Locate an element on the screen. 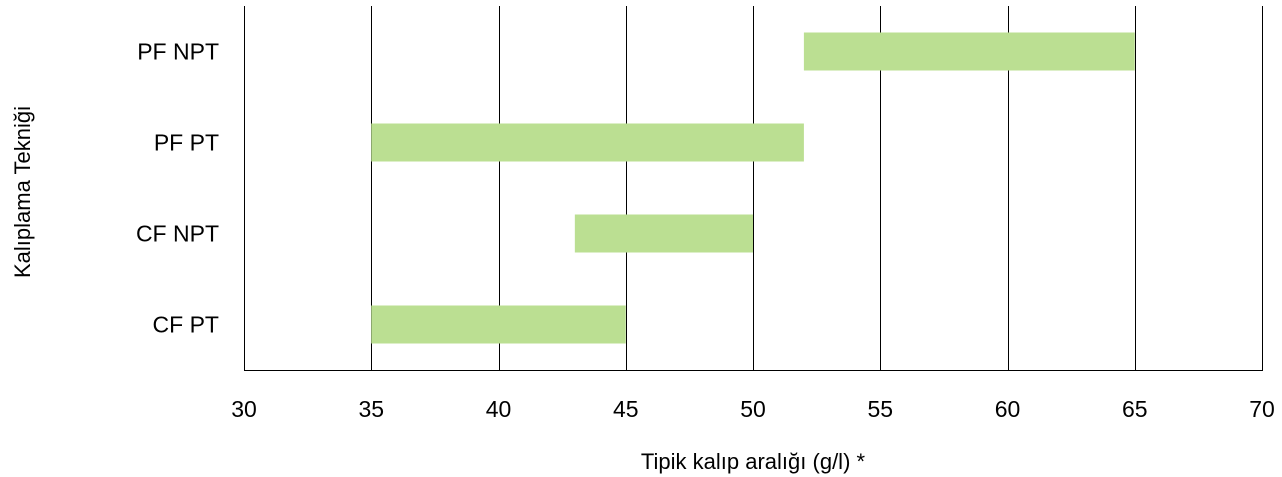  x-tick-label-65: 65 is located at coordinates (1135, 409).